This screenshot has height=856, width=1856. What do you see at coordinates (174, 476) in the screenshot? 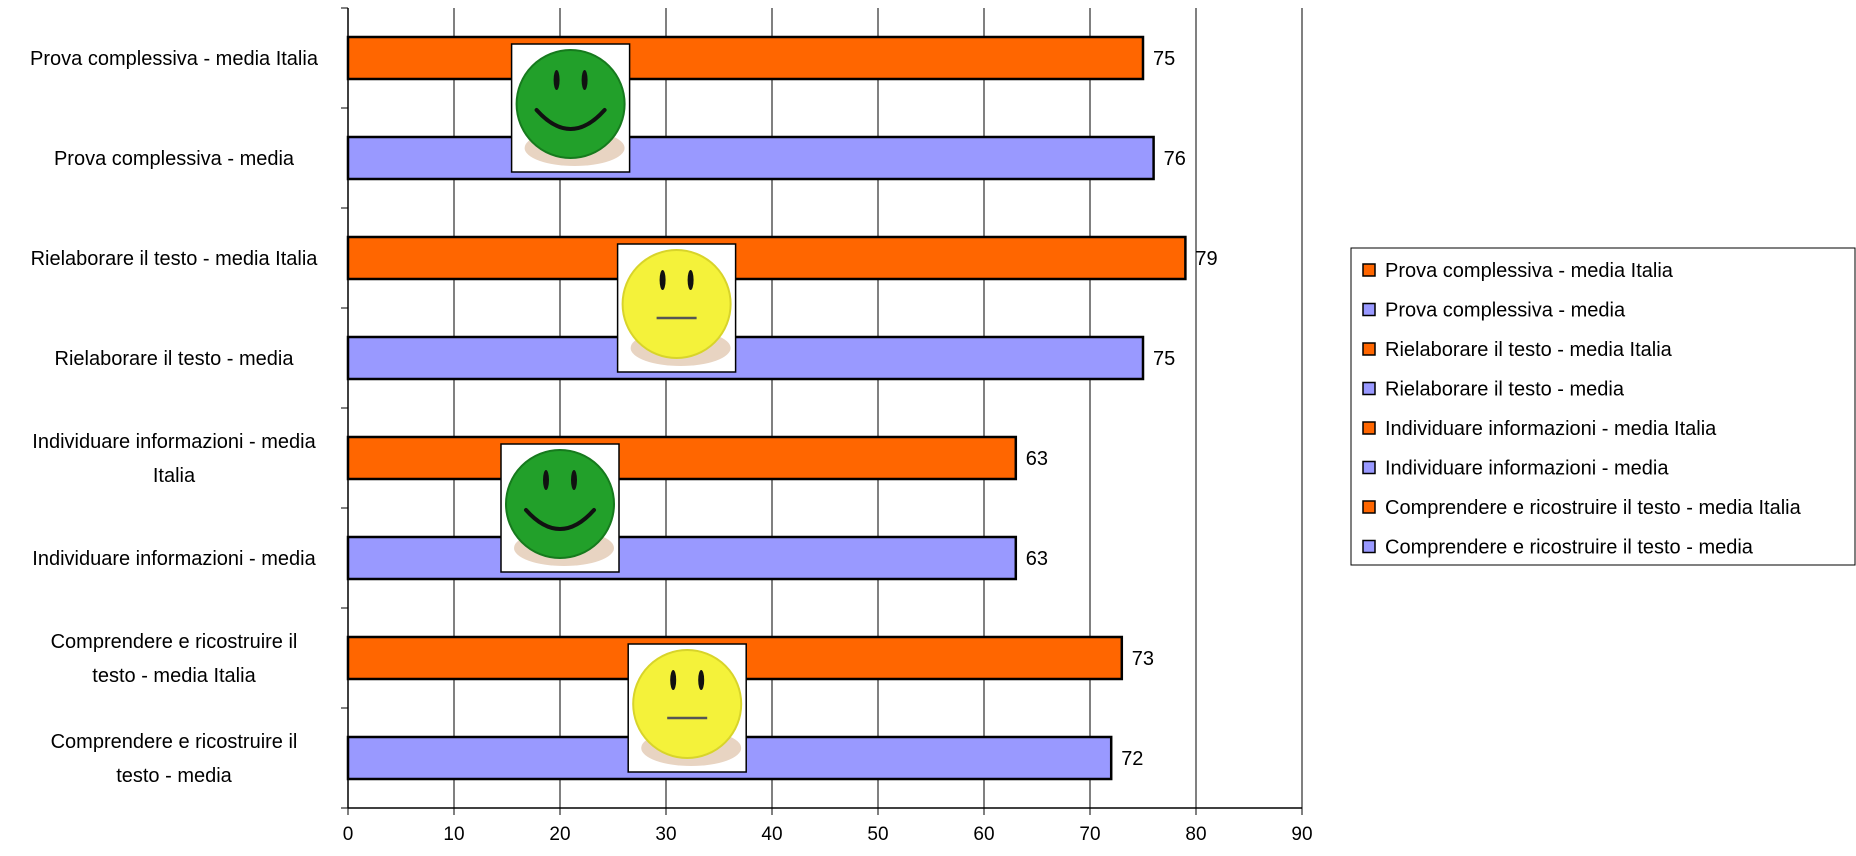
I see `category-label-4-line-1: Italia` at bounding box center [174, 476].